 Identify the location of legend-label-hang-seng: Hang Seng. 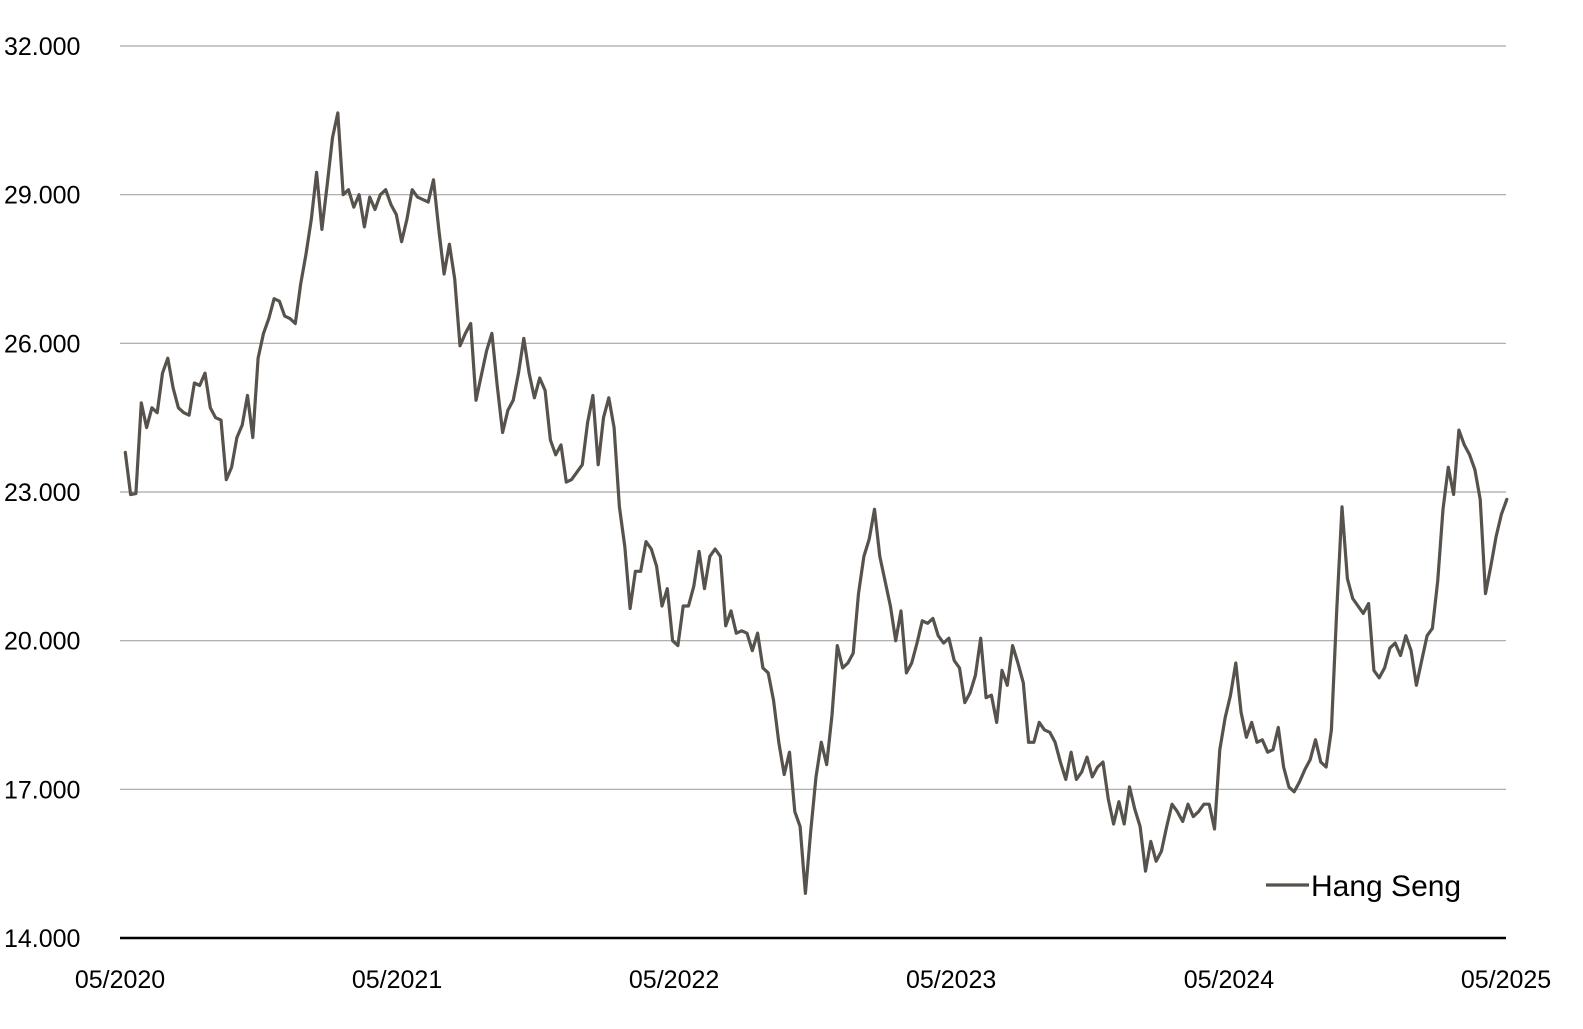
(1386, 886).